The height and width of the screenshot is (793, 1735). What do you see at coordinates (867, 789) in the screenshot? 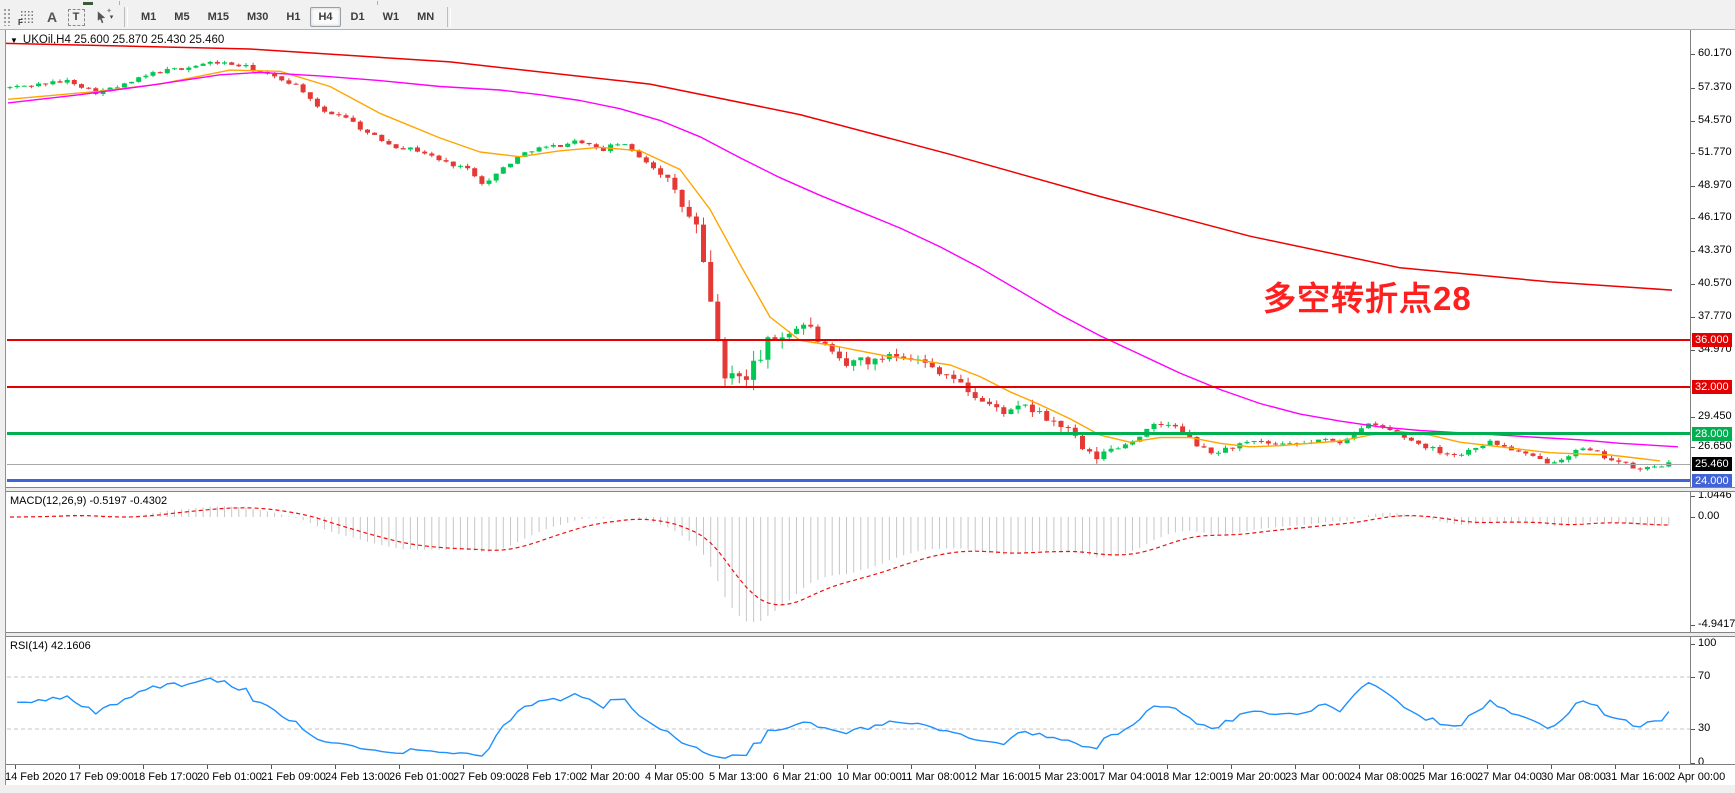
I see `window-bottom-edge` at bounding box center [867, 789].